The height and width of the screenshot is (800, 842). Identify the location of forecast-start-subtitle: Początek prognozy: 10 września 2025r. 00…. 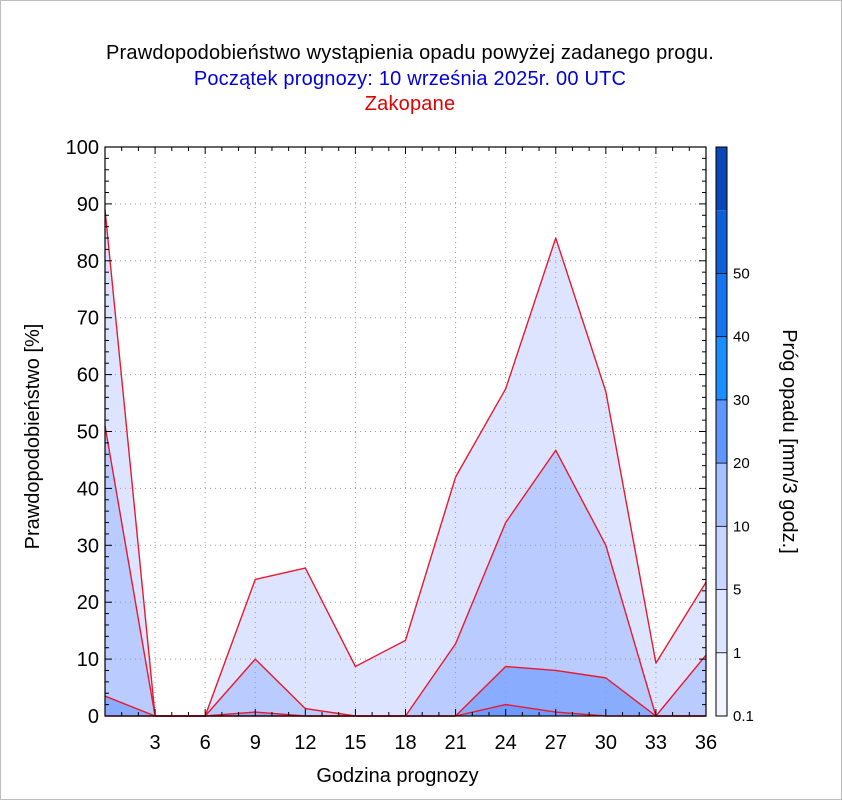
(410, 79).